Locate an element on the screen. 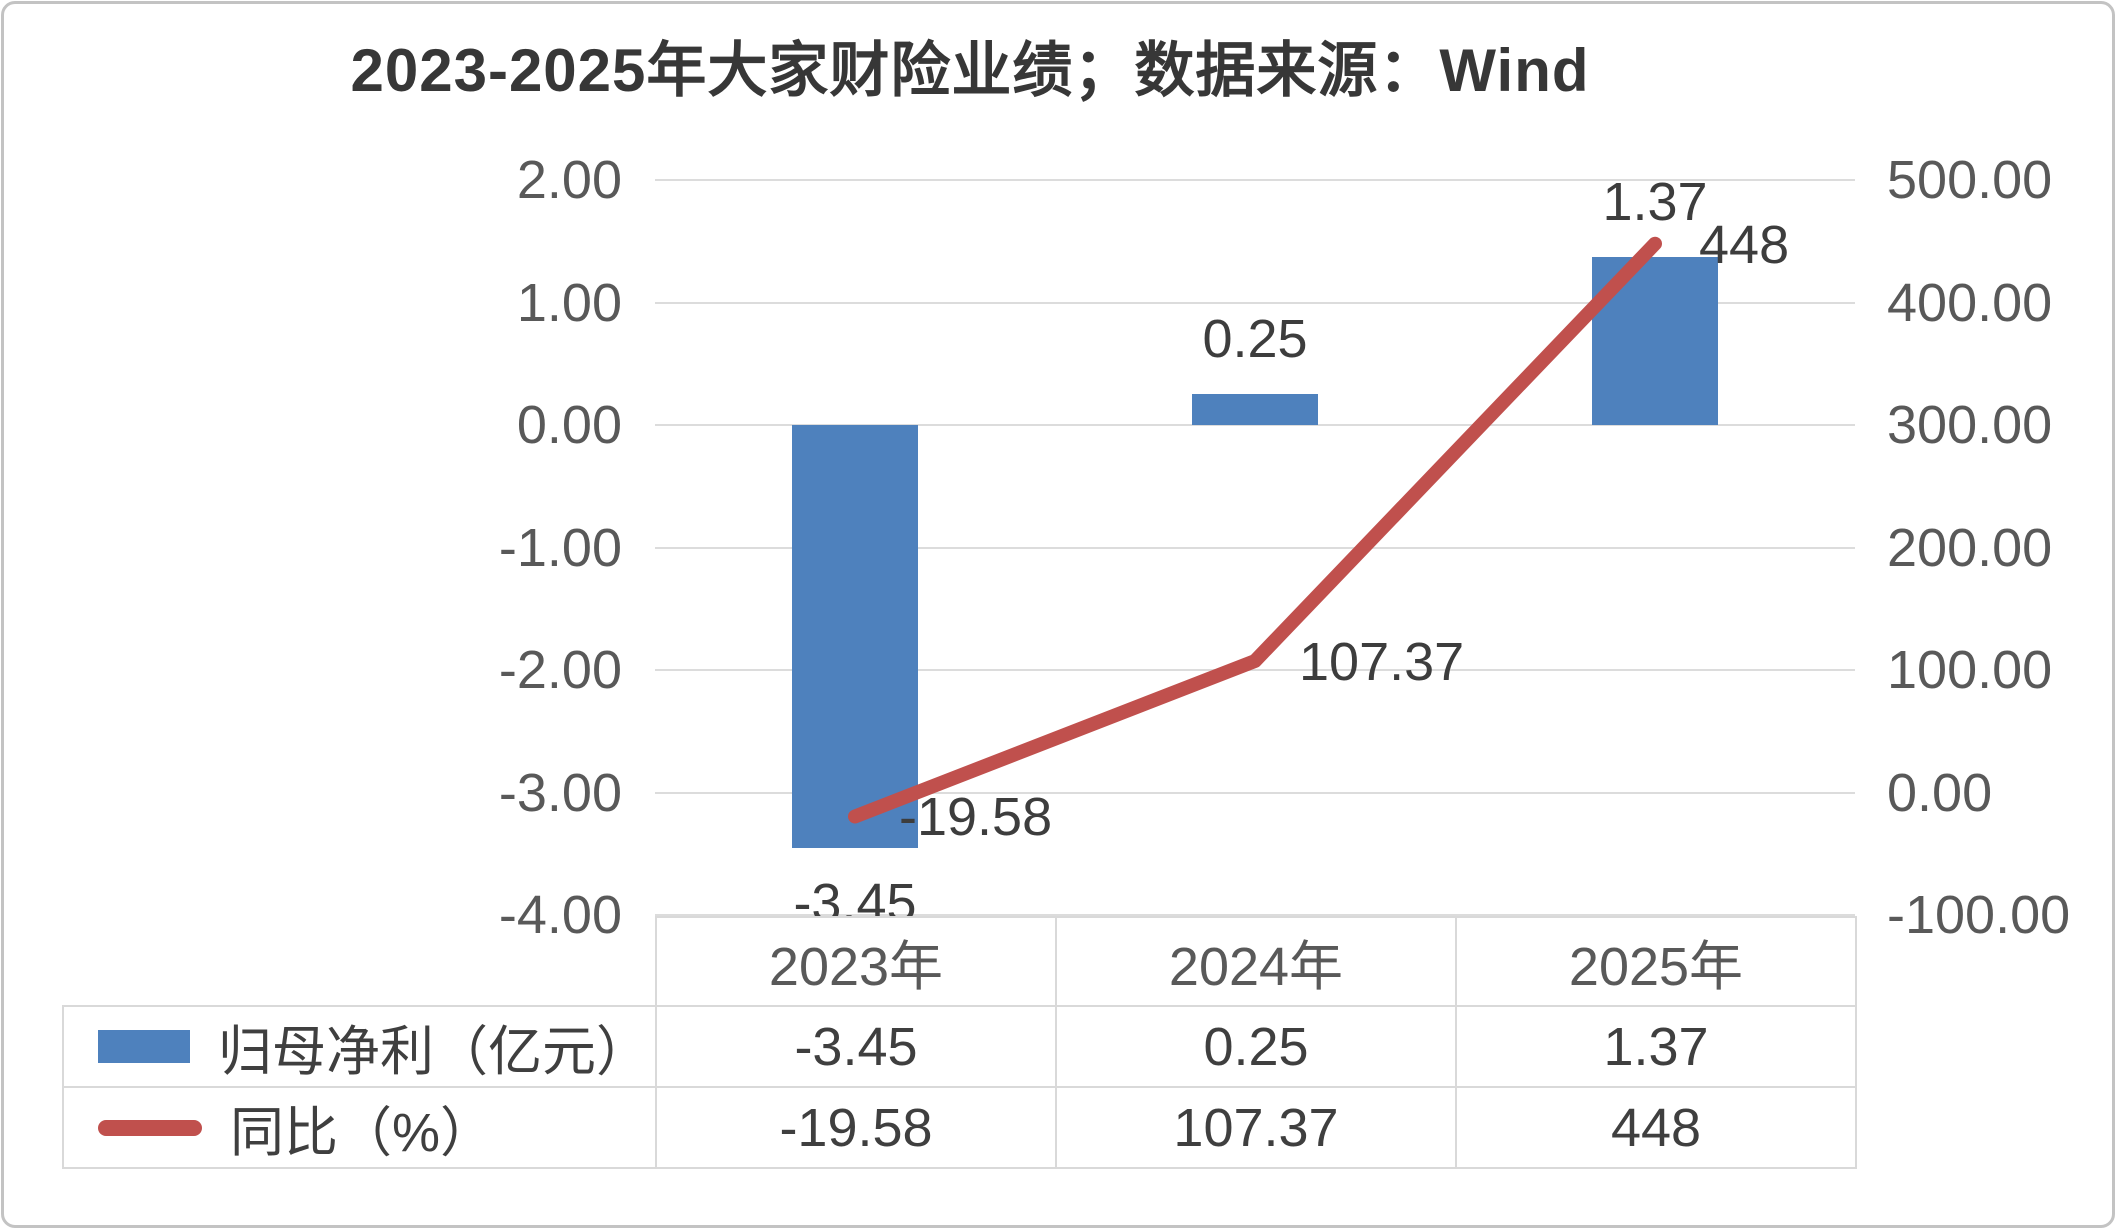 This screenshot has width=2116, height=1229. left-axis-tick: -2.00 is located at coordinates (560, 670).